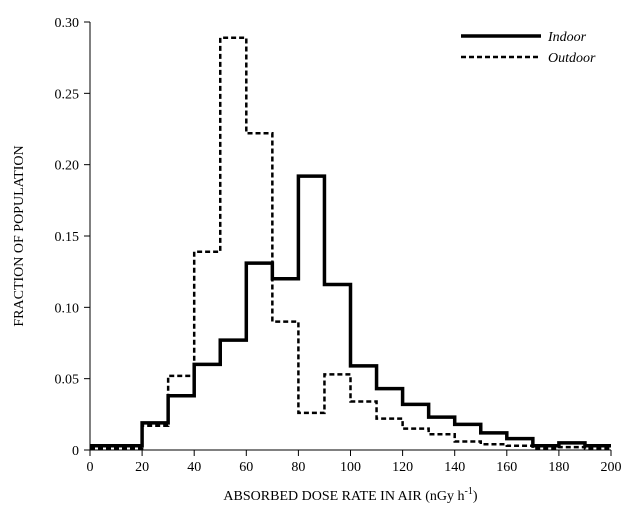  I want to click on x-tick-label: 20, so click(142, 467).